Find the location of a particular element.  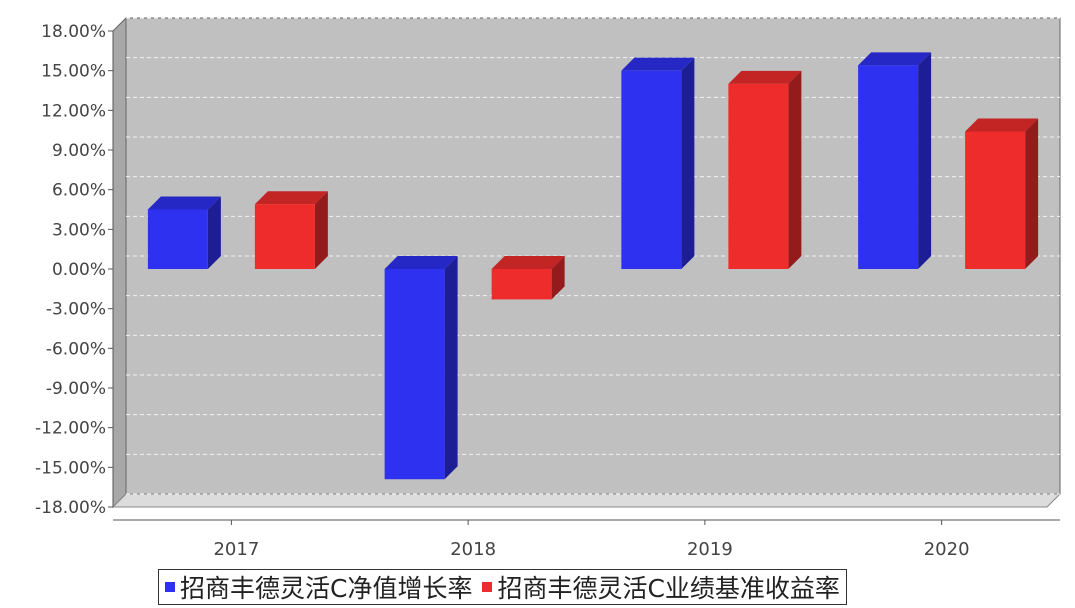

bar-nav-growth-2019 is located at coordinates (658, 163).